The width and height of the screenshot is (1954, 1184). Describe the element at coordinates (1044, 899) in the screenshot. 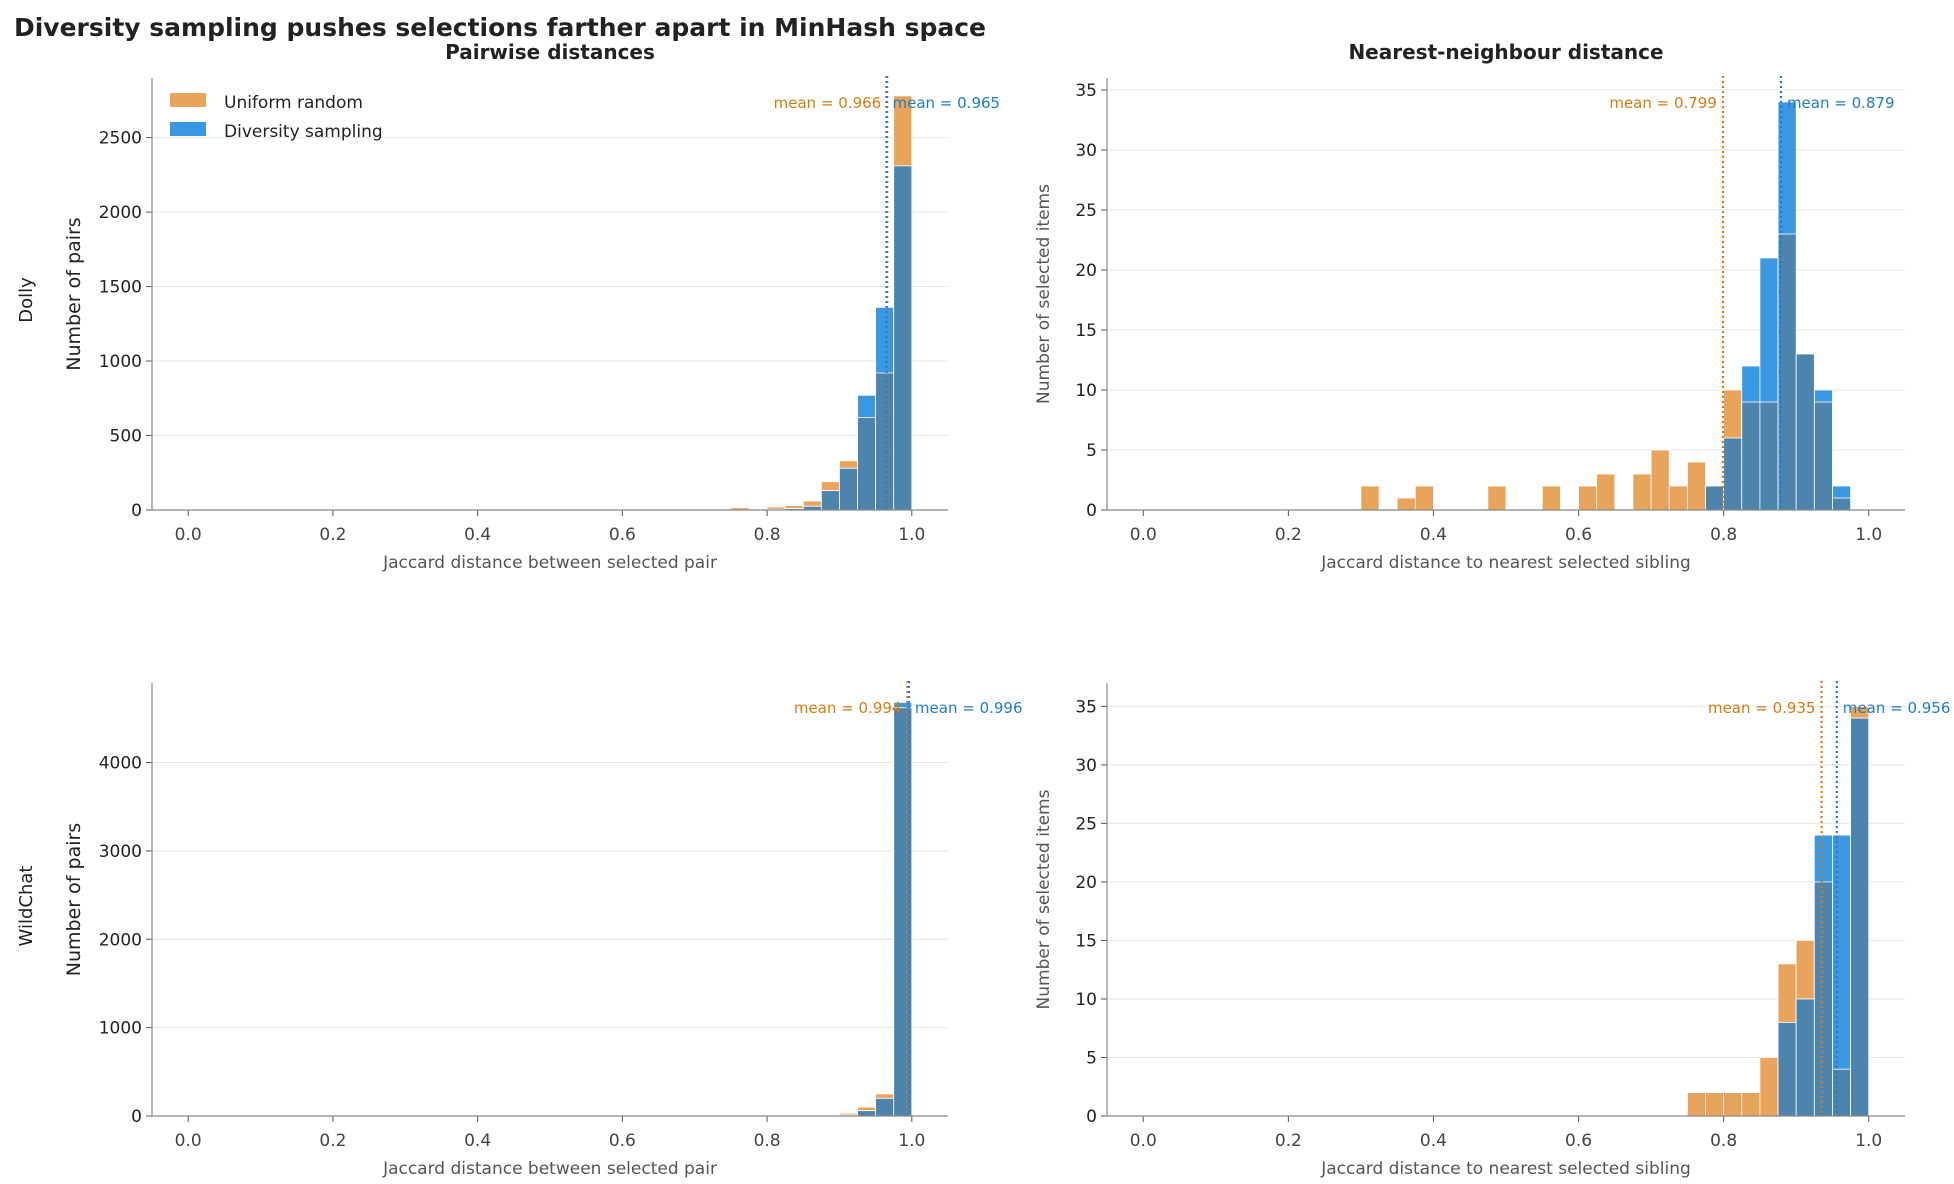

I see `y-axis-label: Number of selected items` at that location.